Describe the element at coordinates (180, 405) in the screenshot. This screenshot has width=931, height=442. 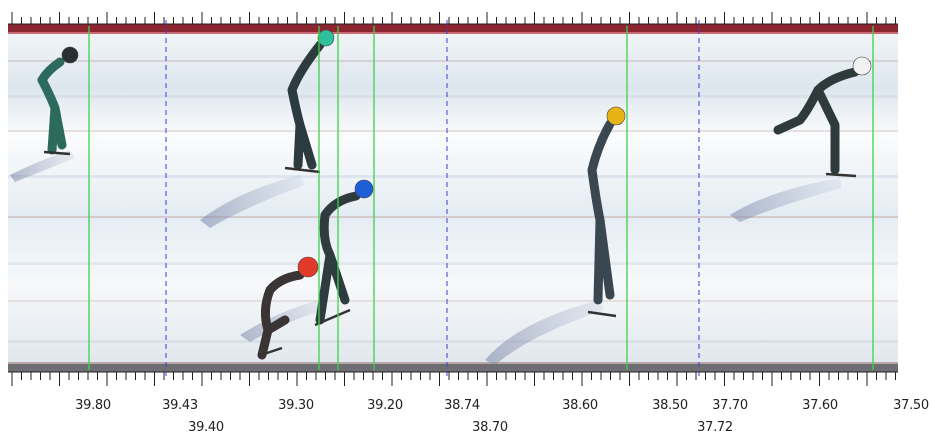
I see `tick-label: 39.43` at that location.